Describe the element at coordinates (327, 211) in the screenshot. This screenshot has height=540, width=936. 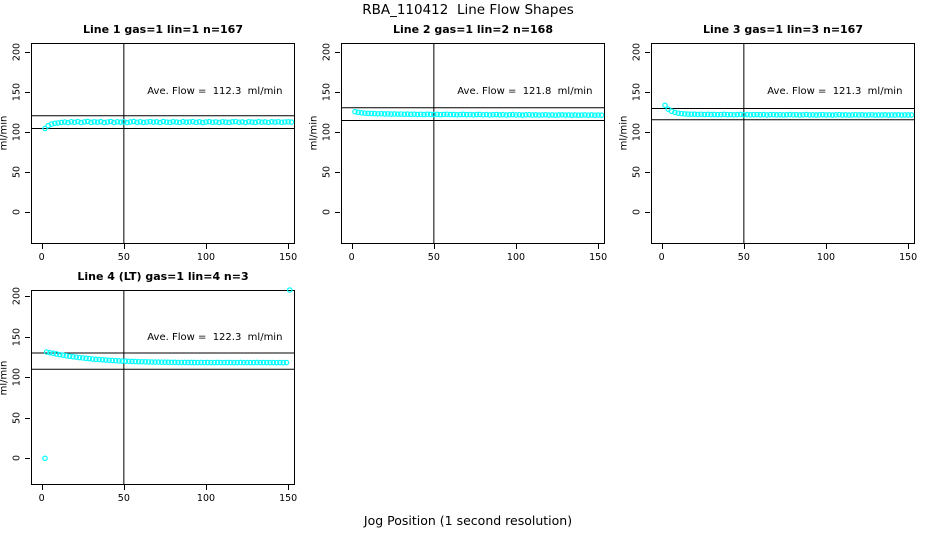
I see `y-tick-label: 0` at that location.